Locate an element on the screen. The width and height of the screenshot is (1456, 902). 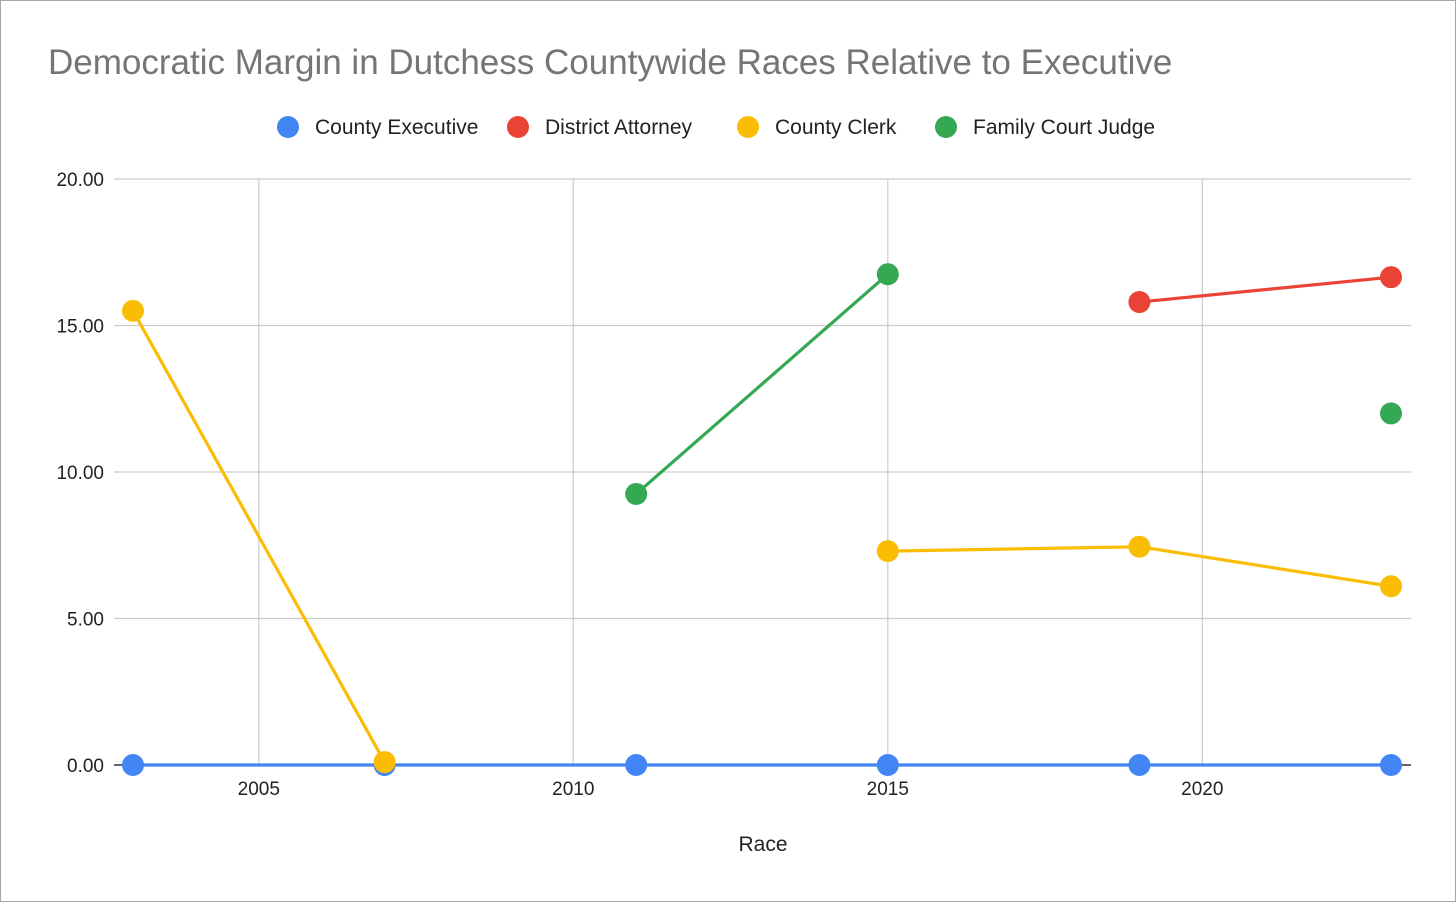
y-tick-label: 0.00 is located at coordinates (85, 766).